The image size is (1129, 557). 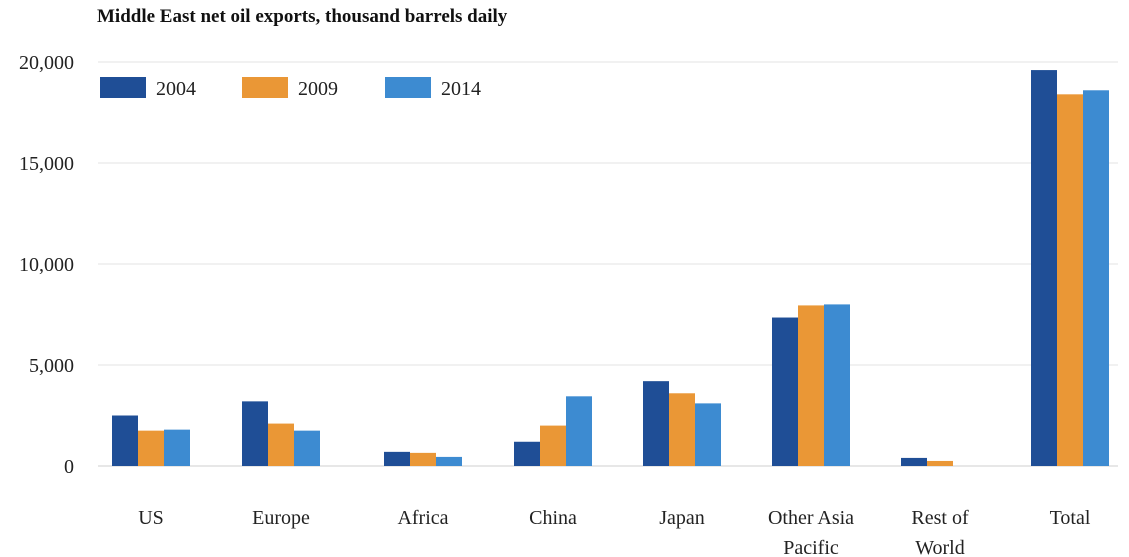 What do you see at coordinates (176, 89) in the screenshot?
I see `legend-label-2004: 2004` at bounding box center [176, 89].